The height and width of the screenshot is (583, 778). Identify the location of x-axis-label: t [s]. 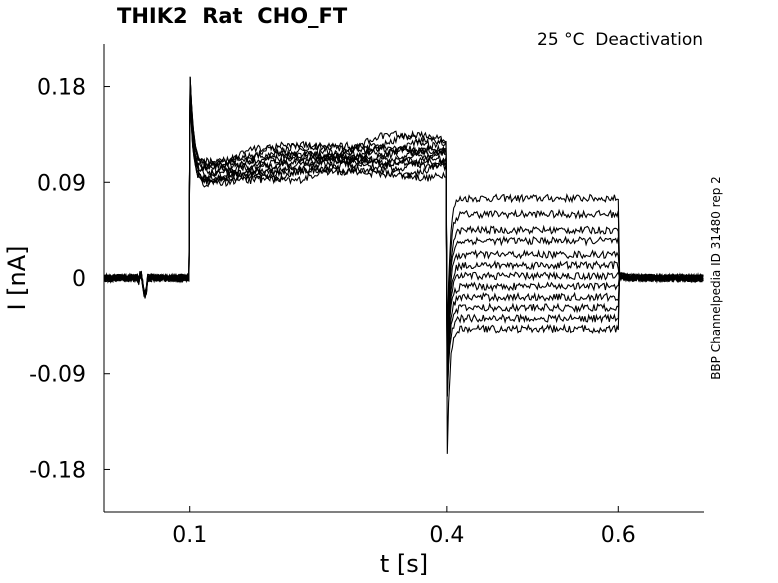
(404, 564).